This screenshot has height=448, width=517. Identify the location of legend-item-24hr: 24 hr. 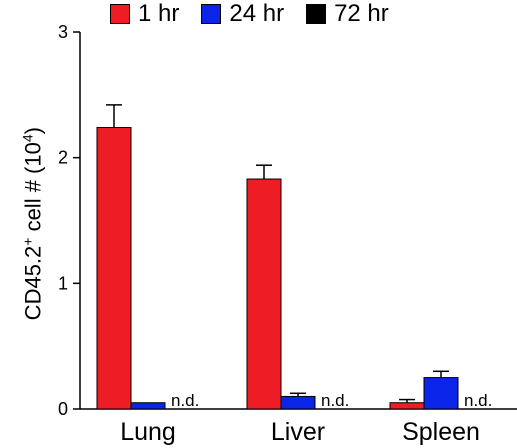
(242, 14).